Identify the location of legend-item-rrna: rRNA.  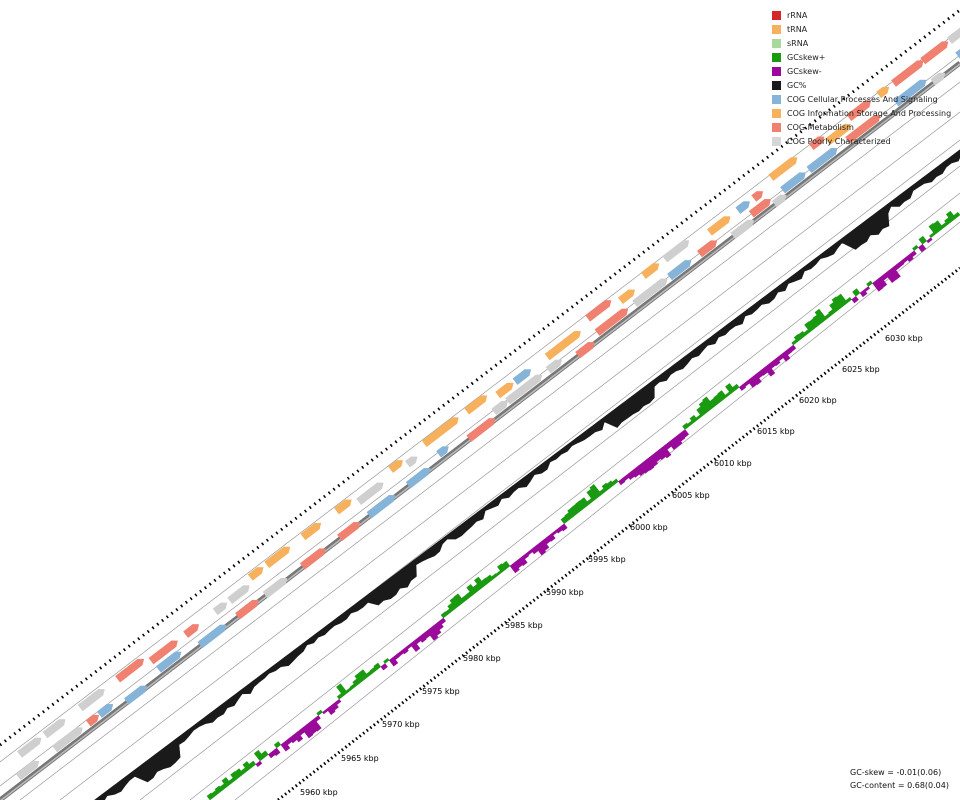
(861, 15).